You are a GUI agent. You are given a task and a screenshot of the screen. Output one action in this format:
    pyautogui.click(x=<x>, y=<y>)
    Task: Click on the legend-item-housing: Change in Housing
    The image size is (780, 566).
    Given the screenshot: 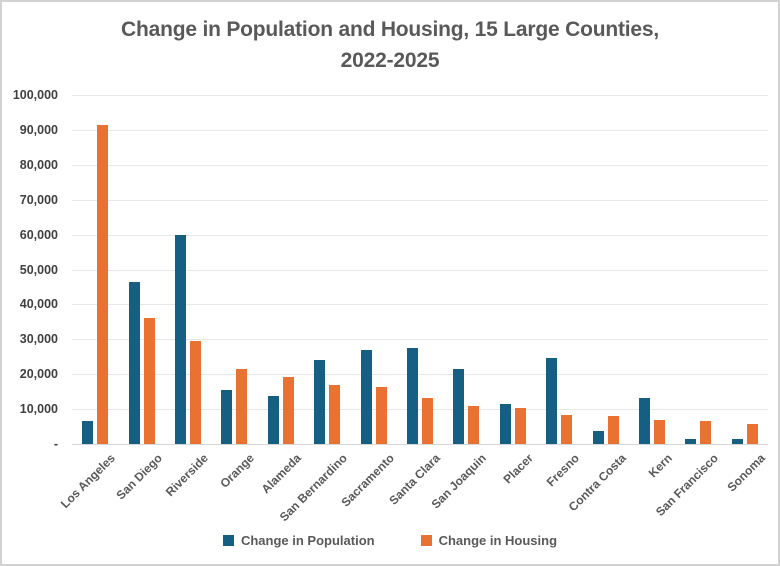 What is the action you would take?
    pyautogui.click(x=489, y=540)
    